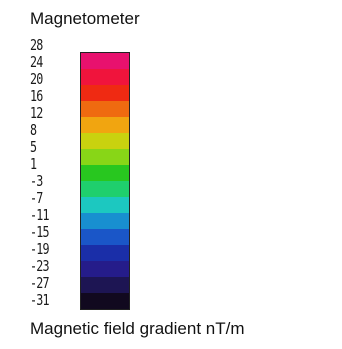 This screenshot has height=349, width=342. What do you see at coordinates (36, 181) in the screenshot?
I see `tick-label: -3` at bounding box center [36, 181].